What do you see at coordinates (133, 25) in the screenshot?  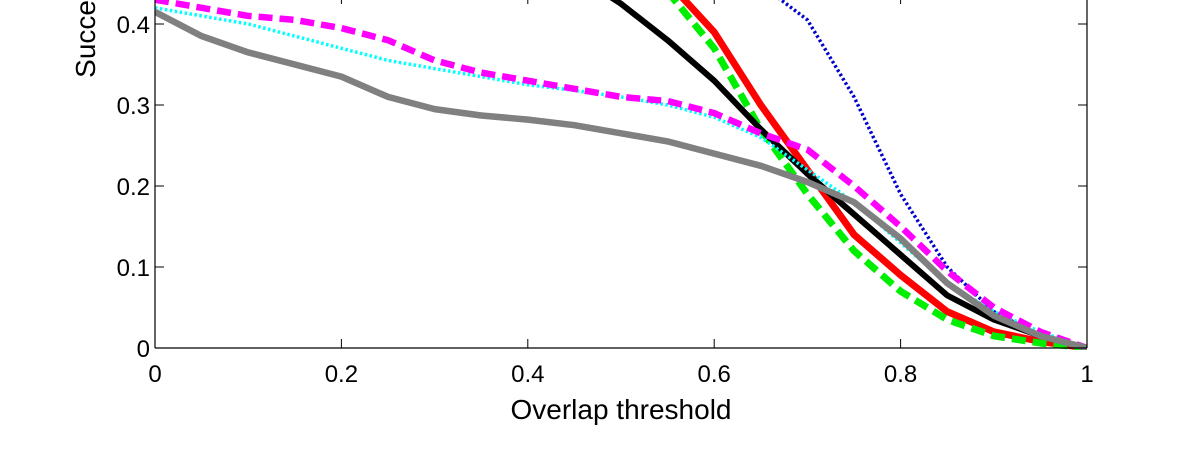 I see `y-tick-label: 0.4` at bounding box center [133, 25].